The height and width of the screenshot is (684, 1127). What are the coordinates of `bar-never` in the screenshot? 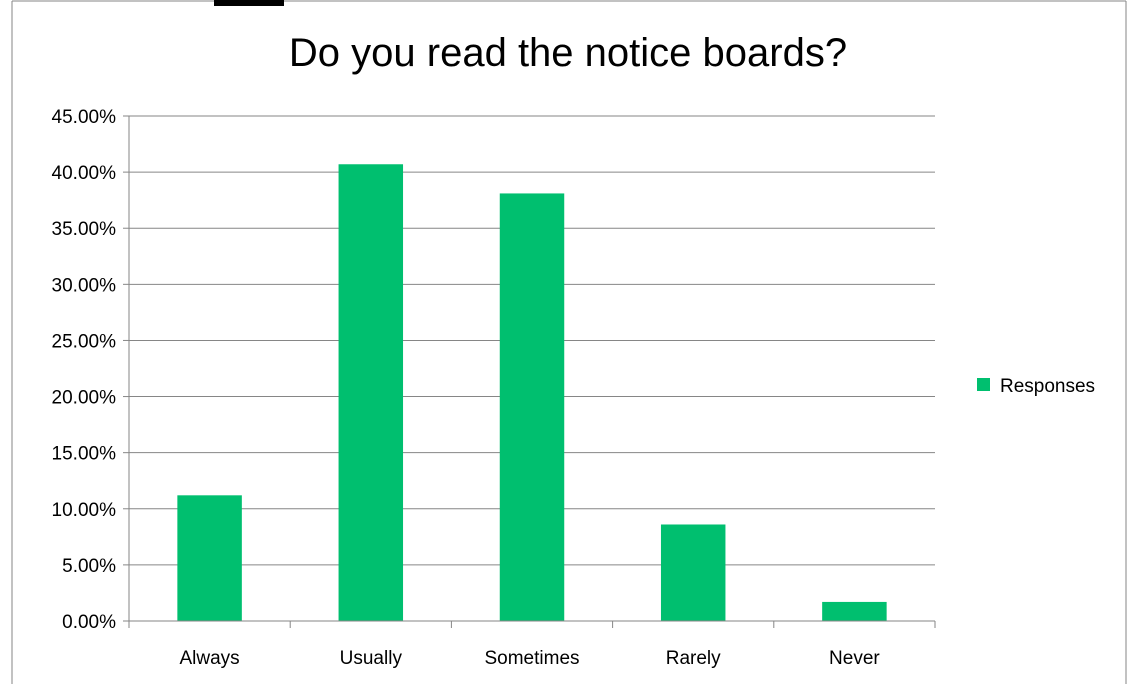 It's located at (854, 611).